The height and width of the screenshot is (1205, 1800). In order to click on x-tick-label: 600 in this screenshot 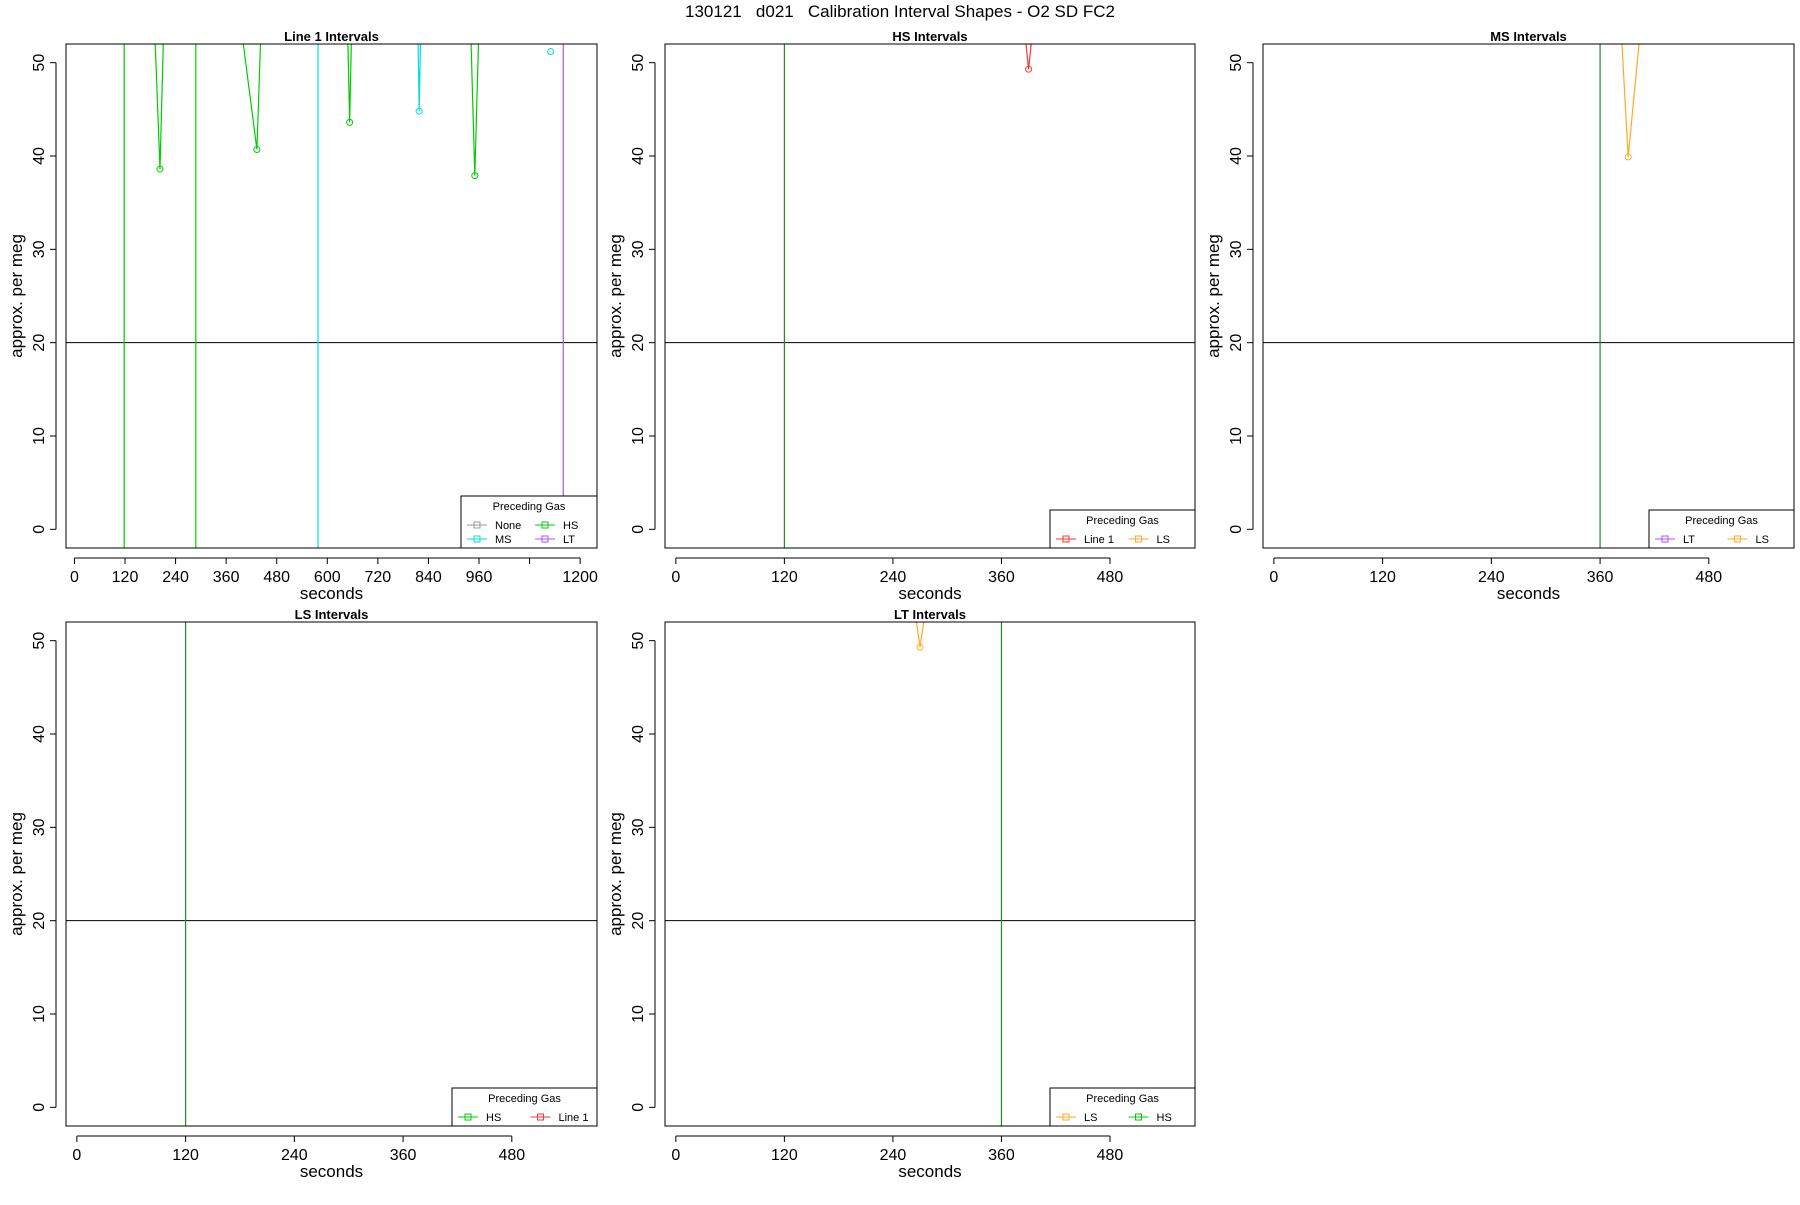, I will do `click(327, 577)`.